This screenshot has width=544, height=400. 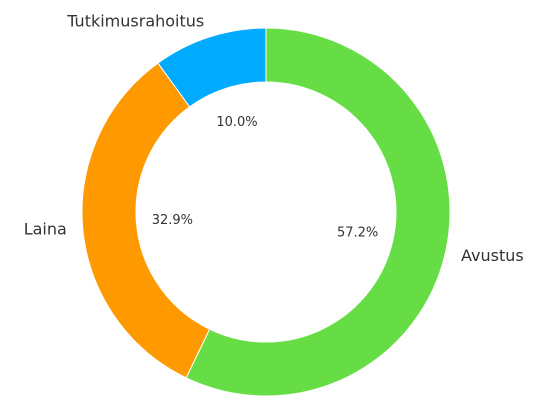 I want to click on slice, so click(x=212, y=67).